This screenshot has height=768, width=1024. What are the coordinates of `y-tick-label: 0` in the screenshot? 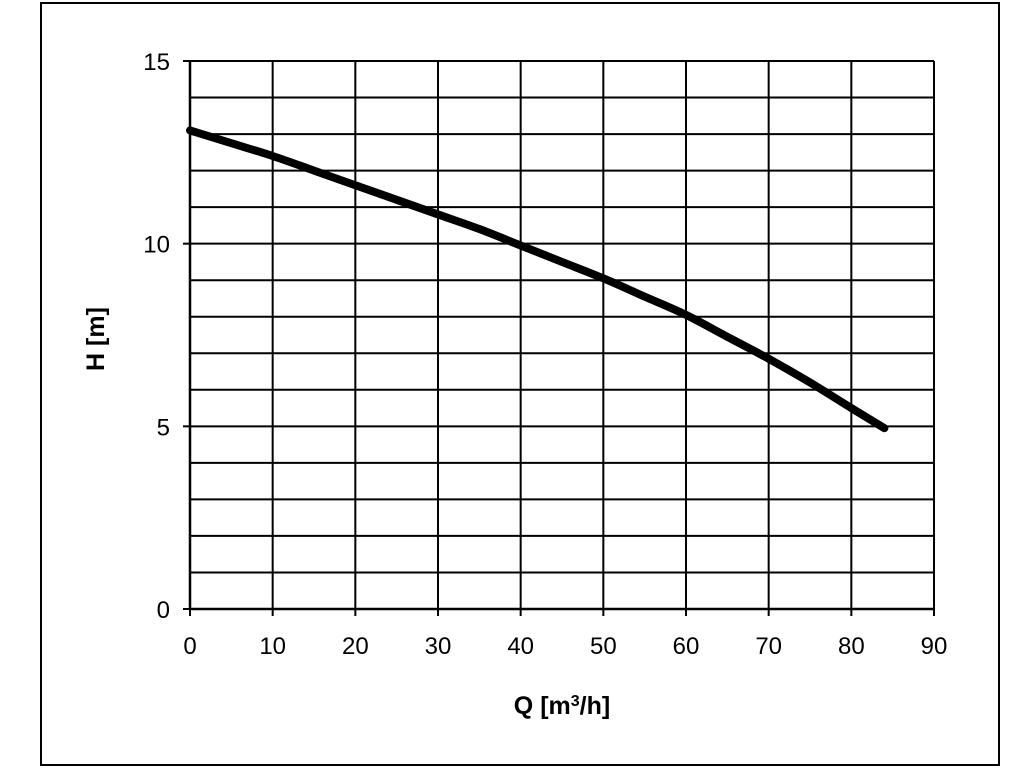 It's located at (163, 610).